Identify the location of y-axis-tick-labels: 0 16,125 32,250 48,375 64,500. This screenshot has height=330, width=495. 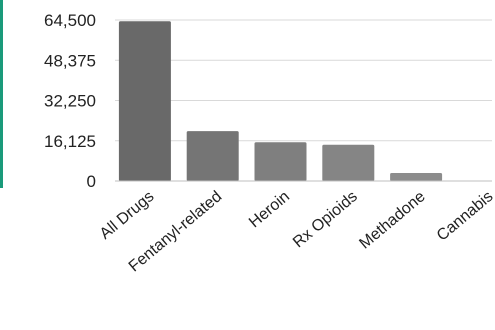
(70, 101).